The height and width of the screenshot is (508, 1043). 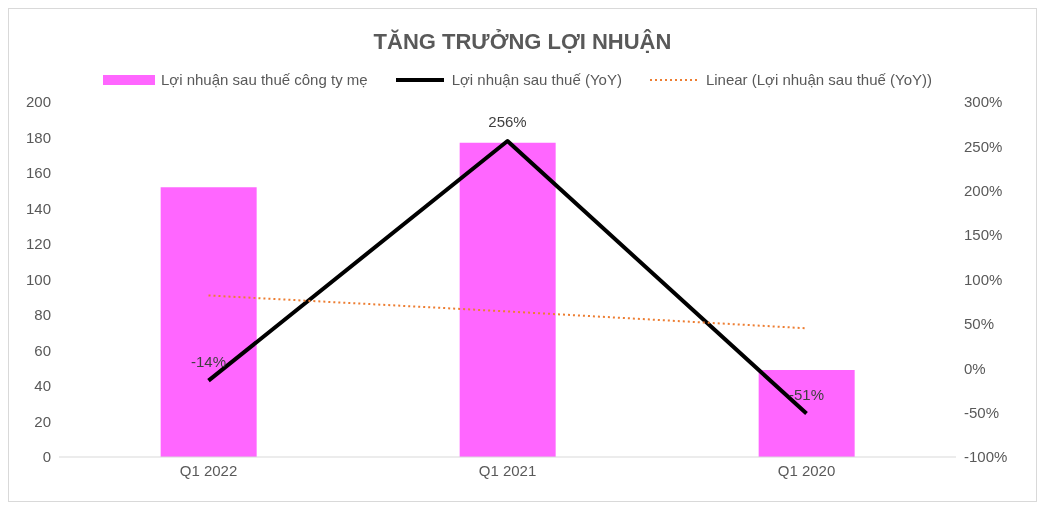 What do you see at coordinates (983, 102) in the screenshot?
I see `y2-tick-label: 300%` at bounding box center [983, 102].